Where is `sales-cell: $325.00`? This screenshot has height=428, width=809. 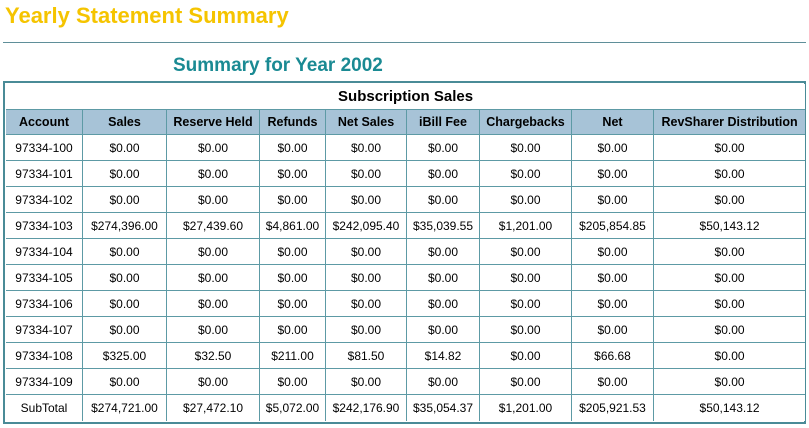
sales-cell: $325.00 is located at coordinates (125, 356).